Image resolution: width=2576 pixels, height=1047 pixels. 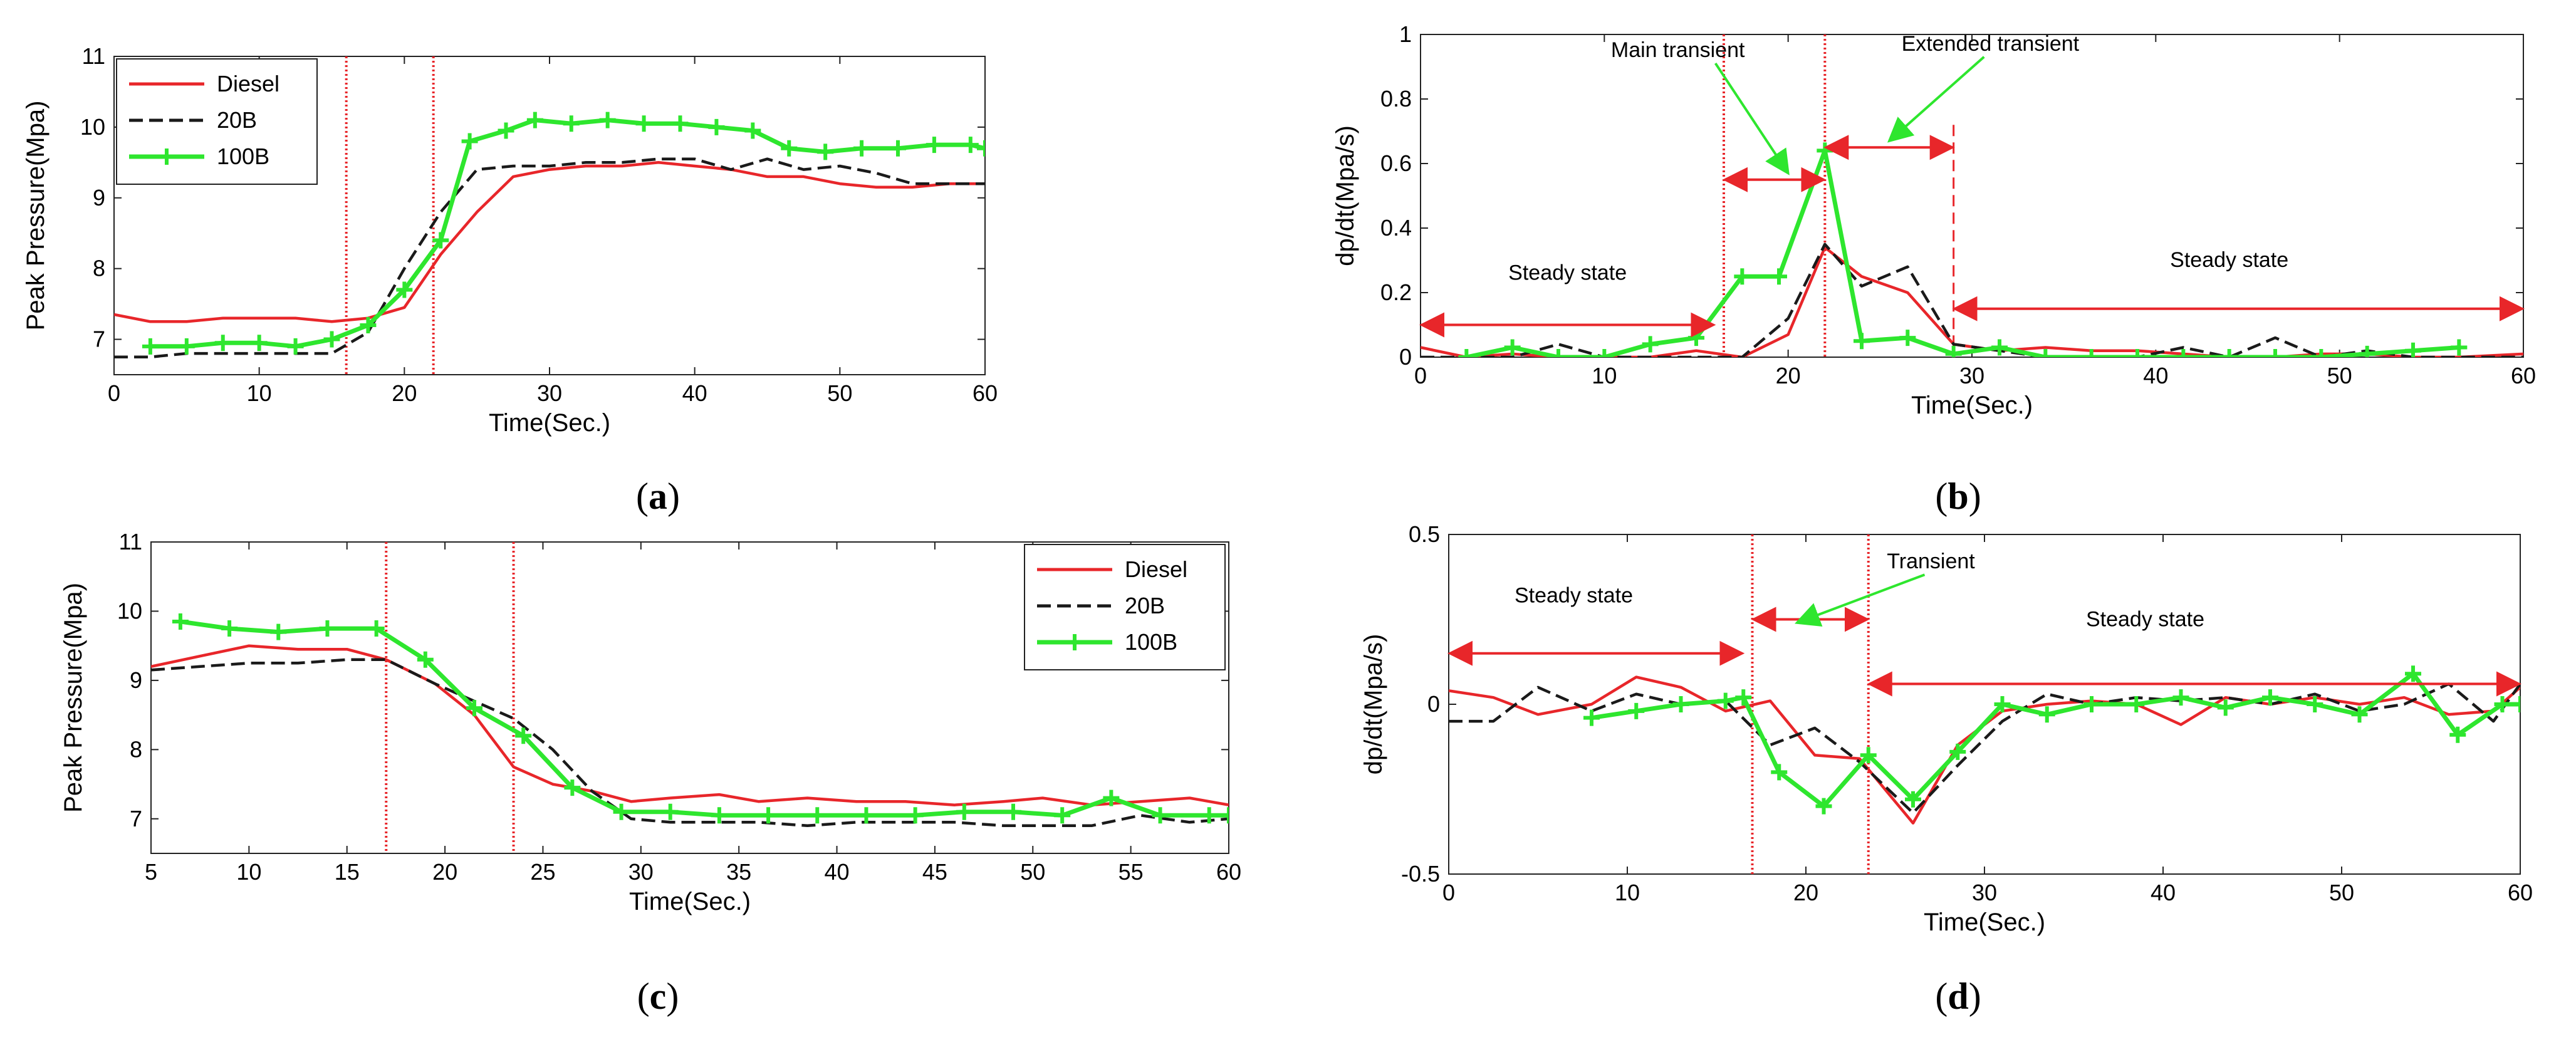 I want to click on plot-frame, so click(x=689, y=697).